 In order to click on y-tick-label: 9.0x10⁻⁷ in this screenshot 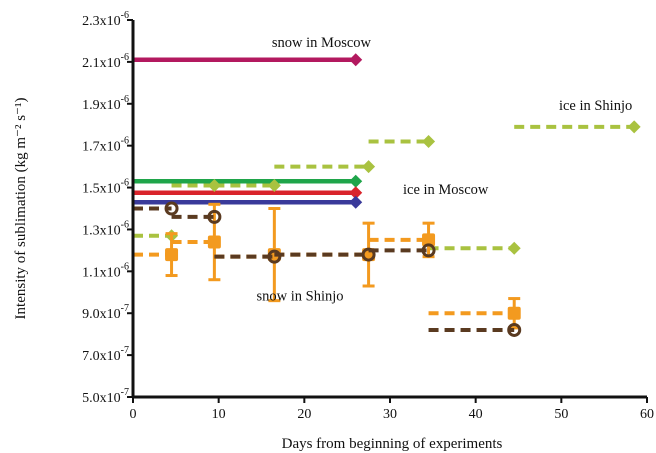, I will do `click(105, 312)`.